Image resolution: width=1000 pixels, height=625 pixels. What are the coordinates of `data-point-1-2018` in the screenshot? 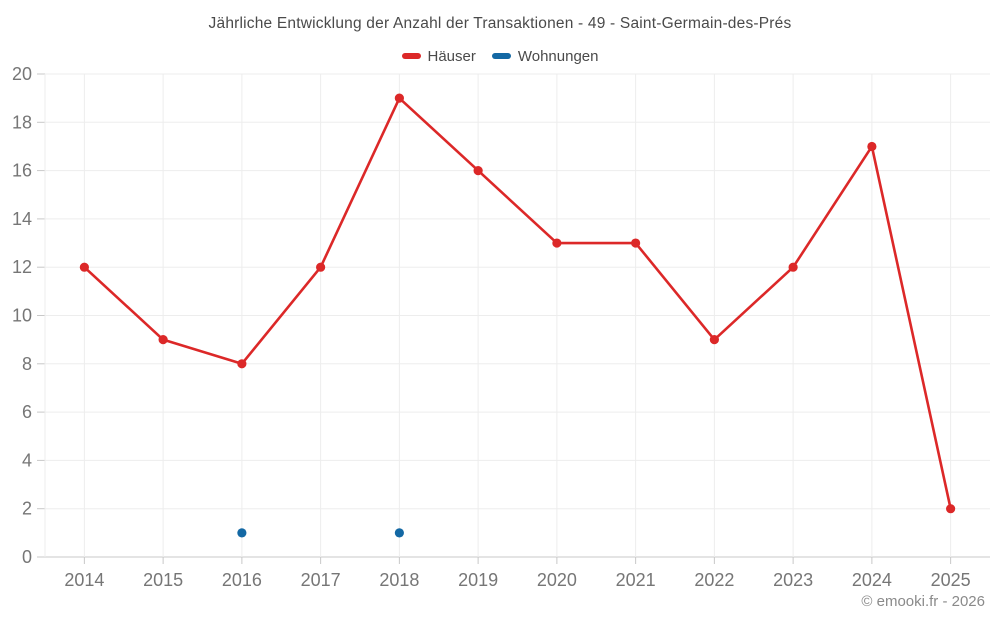 It's located at (399, 533).